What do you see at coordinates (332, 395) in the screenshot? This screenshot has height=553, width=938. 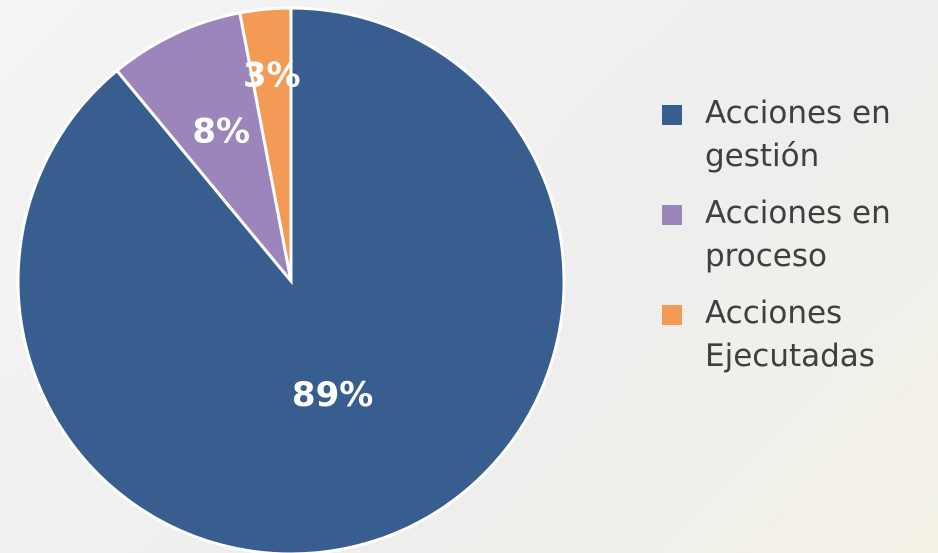 I see `data-label: 89%` at bounding box center [332, 395].